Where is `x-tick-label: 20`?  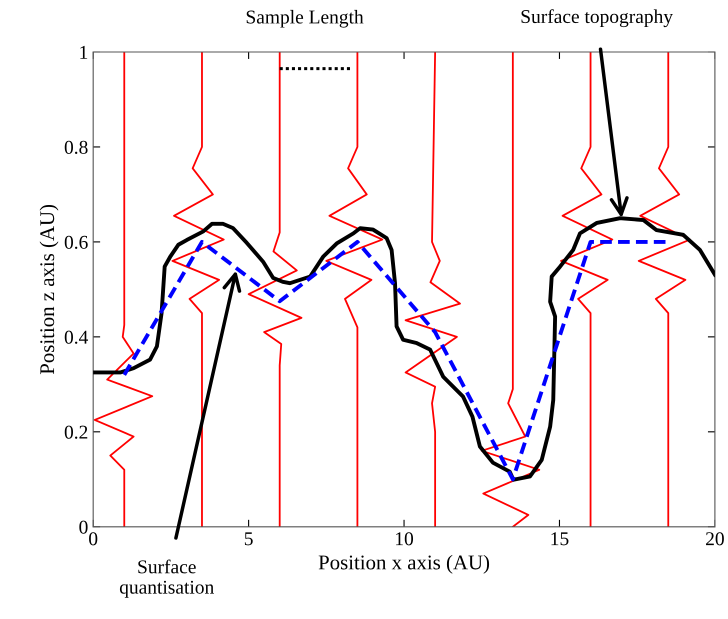
x-tick-label: 20 is located at coordinates (715, 539).